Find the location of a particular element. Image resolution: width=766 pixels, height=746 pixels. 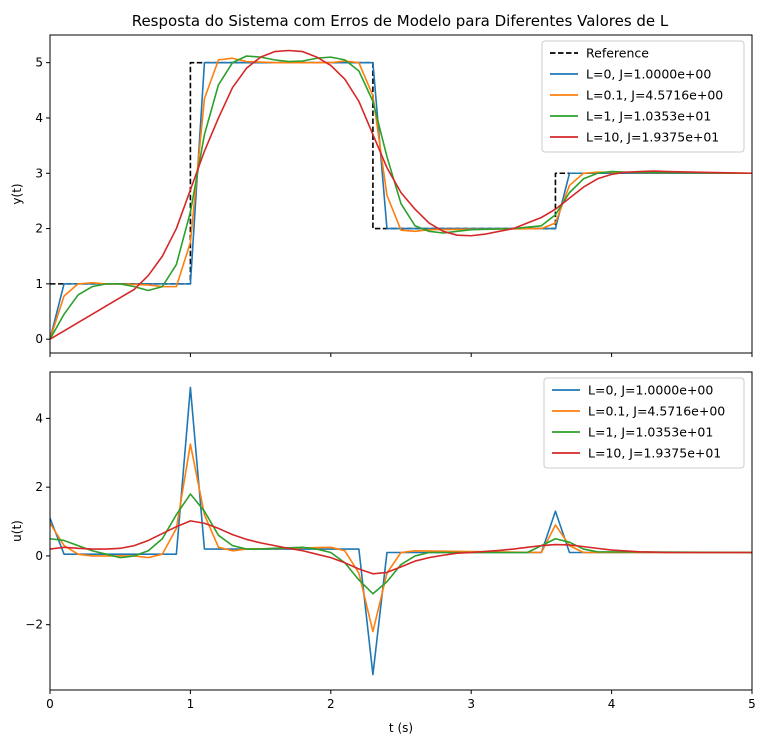

y-tick-label: −2 is located at coordinates (34, 625).